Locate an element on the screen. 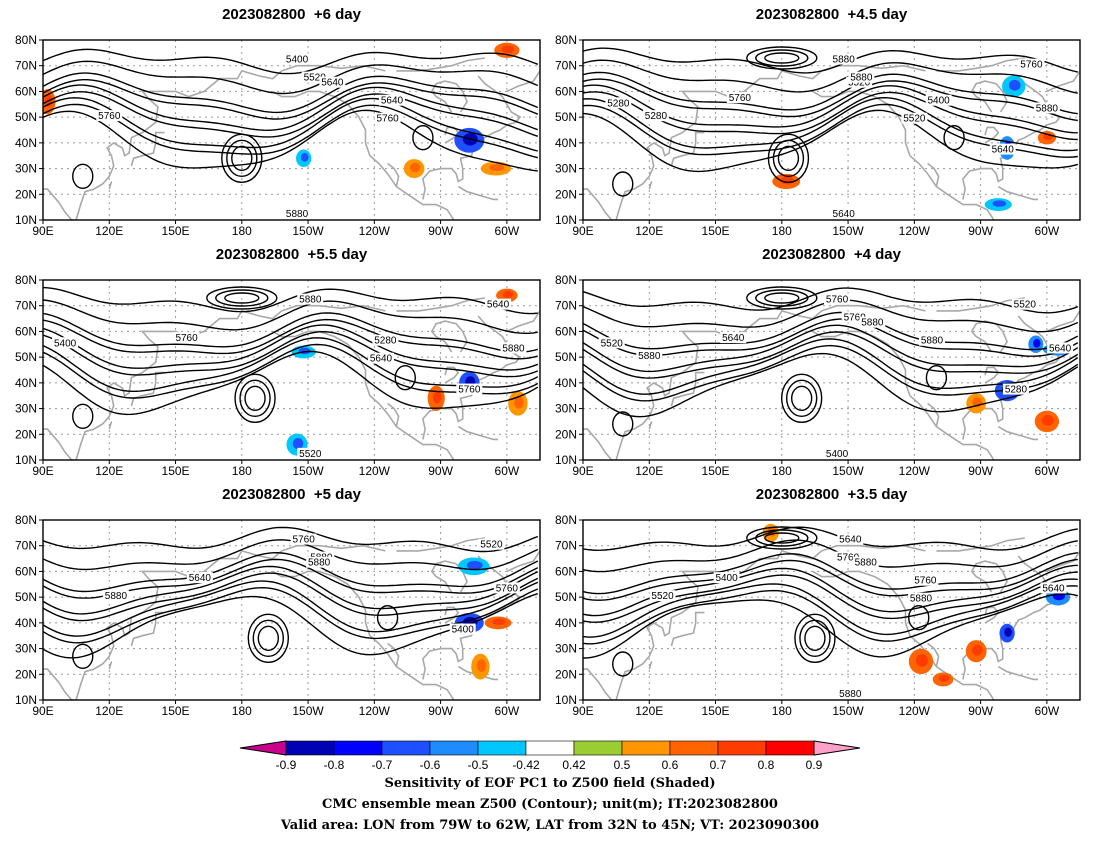  colorbar-segment is located at coordinates (502, 748).